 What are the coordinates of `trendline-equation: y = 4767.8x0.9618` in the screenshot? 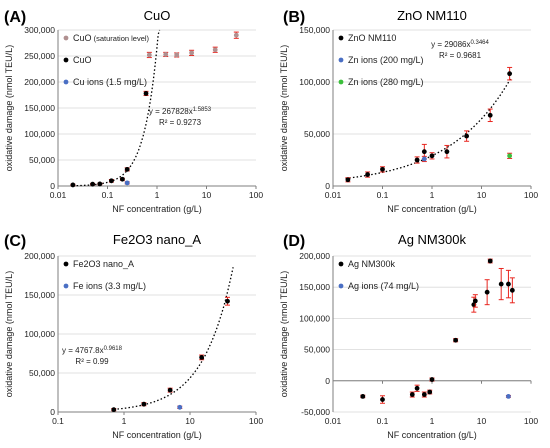 It's located at (92, 350).